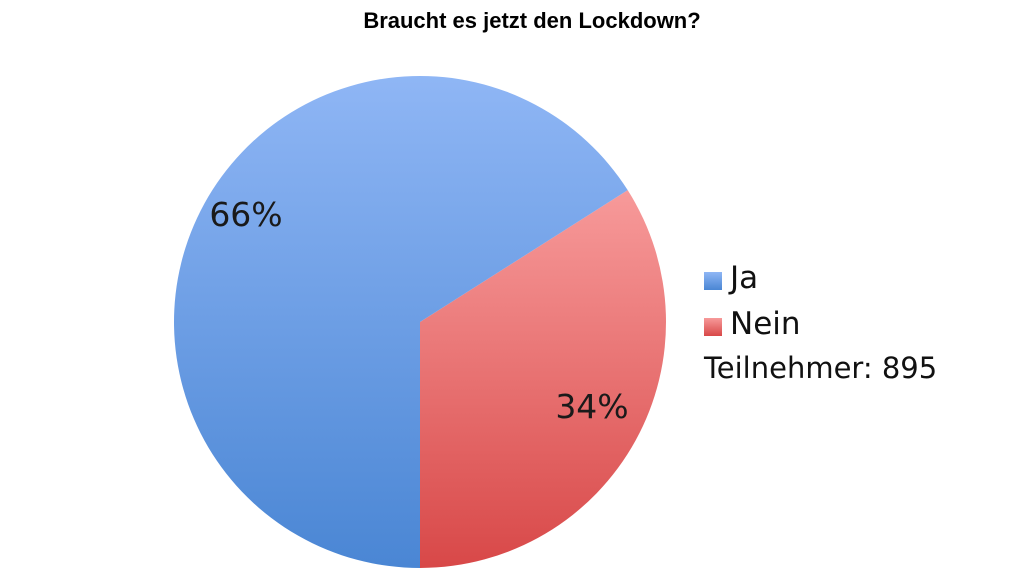 The height and width of the screenshot is (576, 1024). What do you see at coordinates (821, 368) in the screenshot?
I see `participants-note: Teilnehmer: 895` at bounding box center [821, 368].